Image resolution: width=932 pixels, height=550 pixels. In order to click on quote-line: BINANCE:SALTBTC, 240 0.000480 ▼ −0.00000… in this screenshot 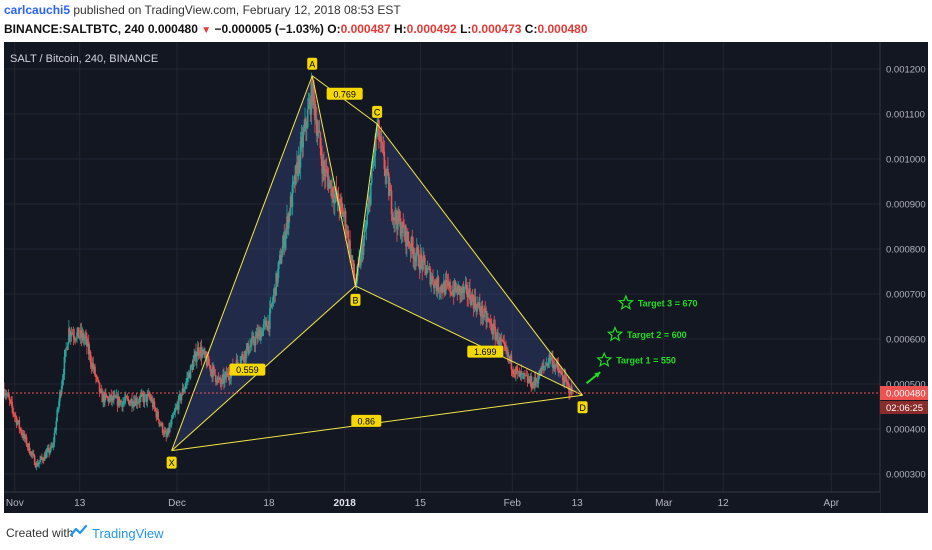, I will do `click(296, 29)`.